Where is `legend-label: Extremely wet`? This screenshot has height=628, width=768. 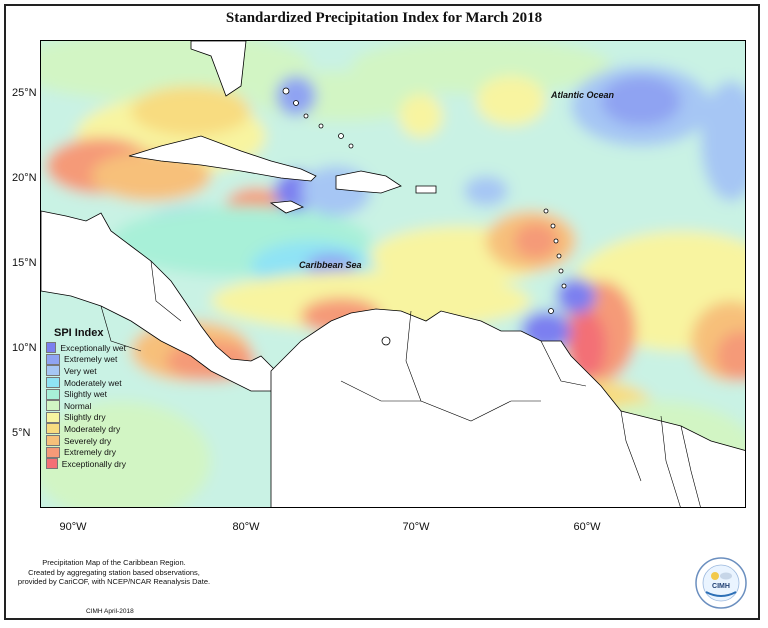
legend-label: Extremely wet is located at coordinates (91, 359).